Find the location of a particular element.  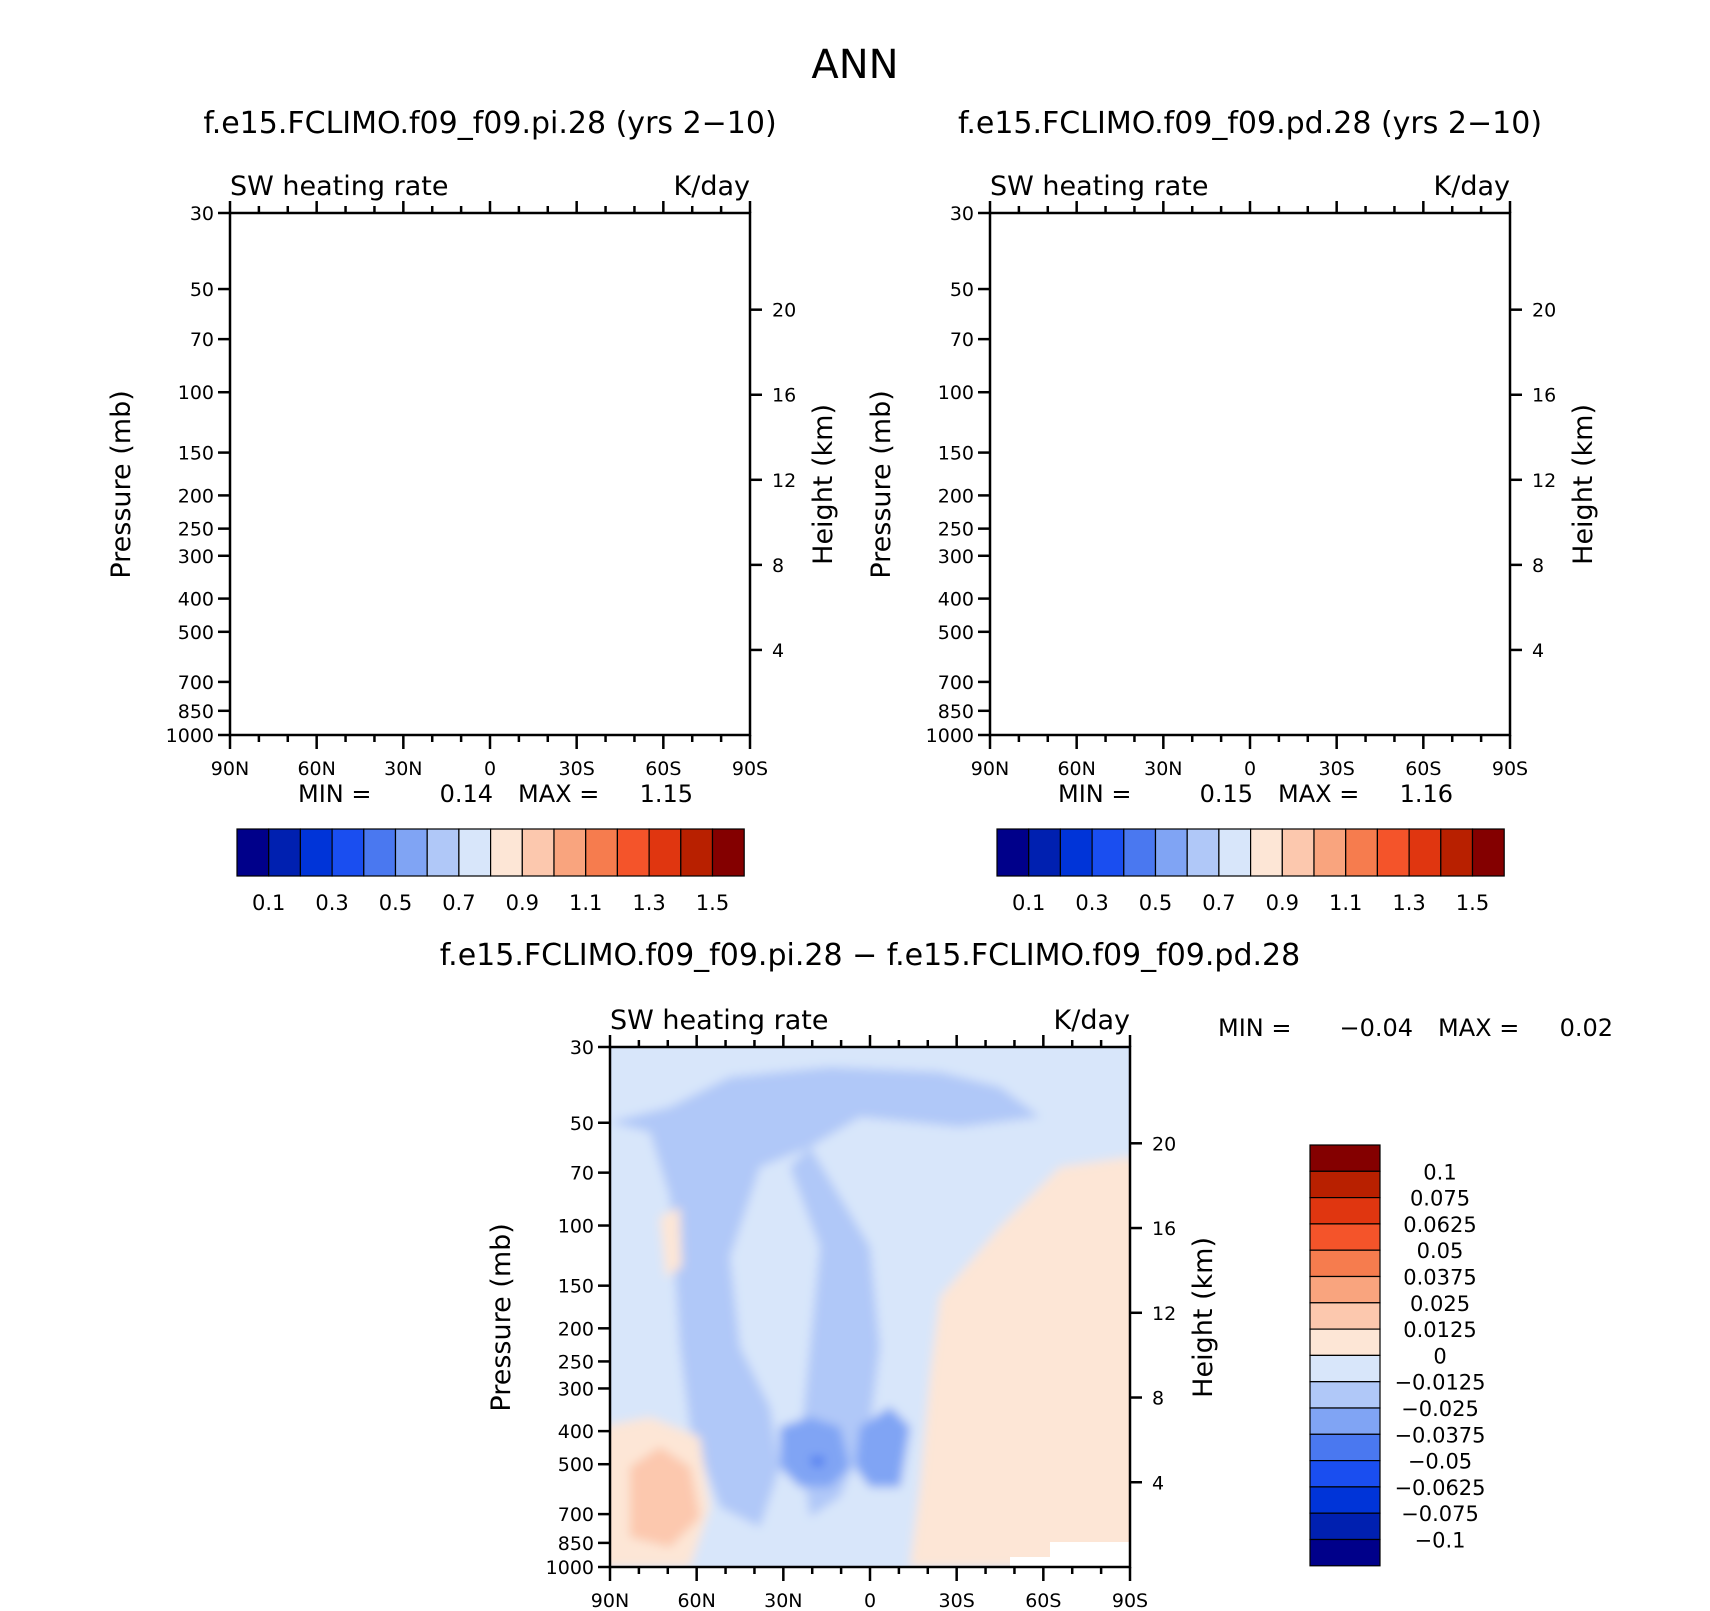

variable-label: SW heating rate is located at coordinates (1099, 186).